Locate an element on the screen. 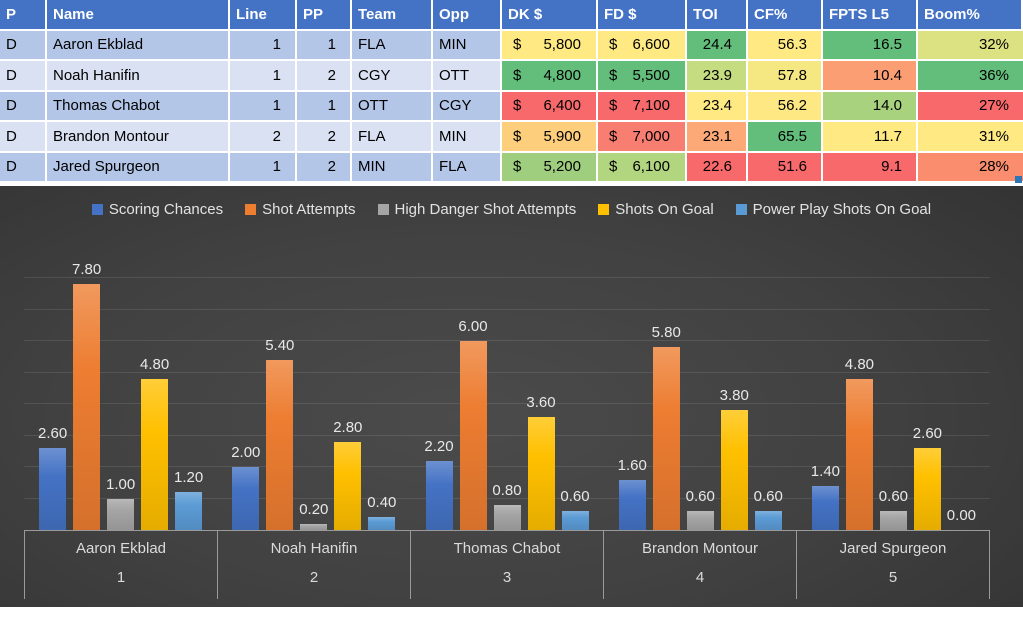 The image size is (1023, 621). cell-cf-: 65.5 is located at coordinates (785, 137).